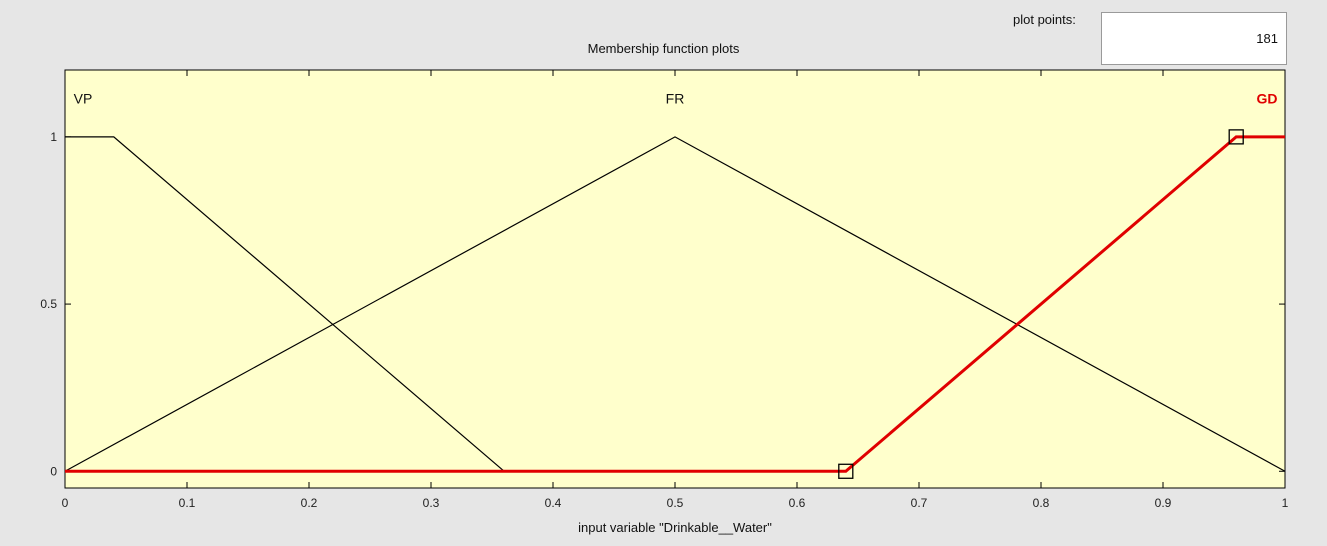 Image resolution: width=1327 pixels, height=546 pixels. I want to click on x-tick-label: 0, so click(65, 503).